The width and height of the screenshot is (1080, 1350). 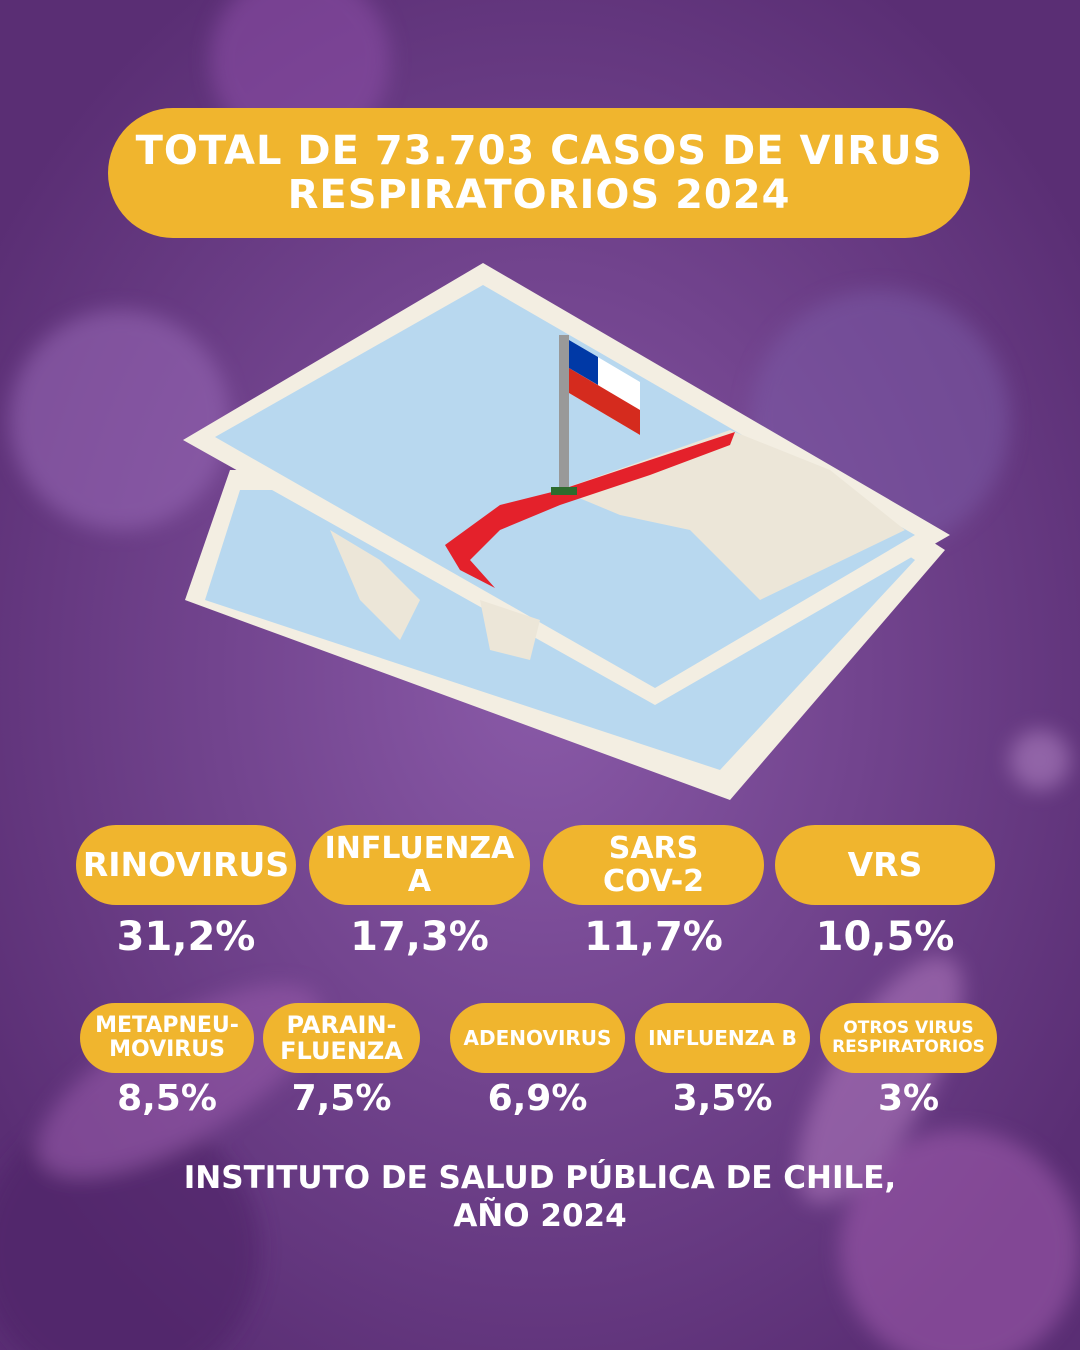 What do you see at coordinates (653, 937) in the screenshot?
I see `virus-percentage: 11,7%` at bounding box center [653, 937].